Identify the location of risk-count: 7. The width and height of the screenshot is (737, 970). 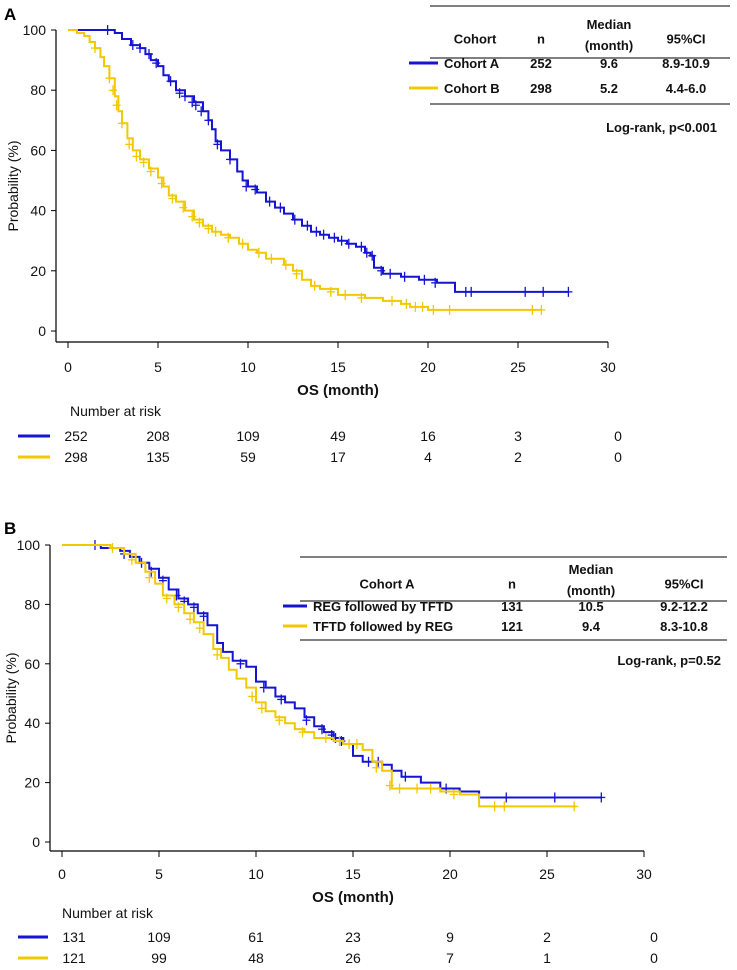
(450, 958).